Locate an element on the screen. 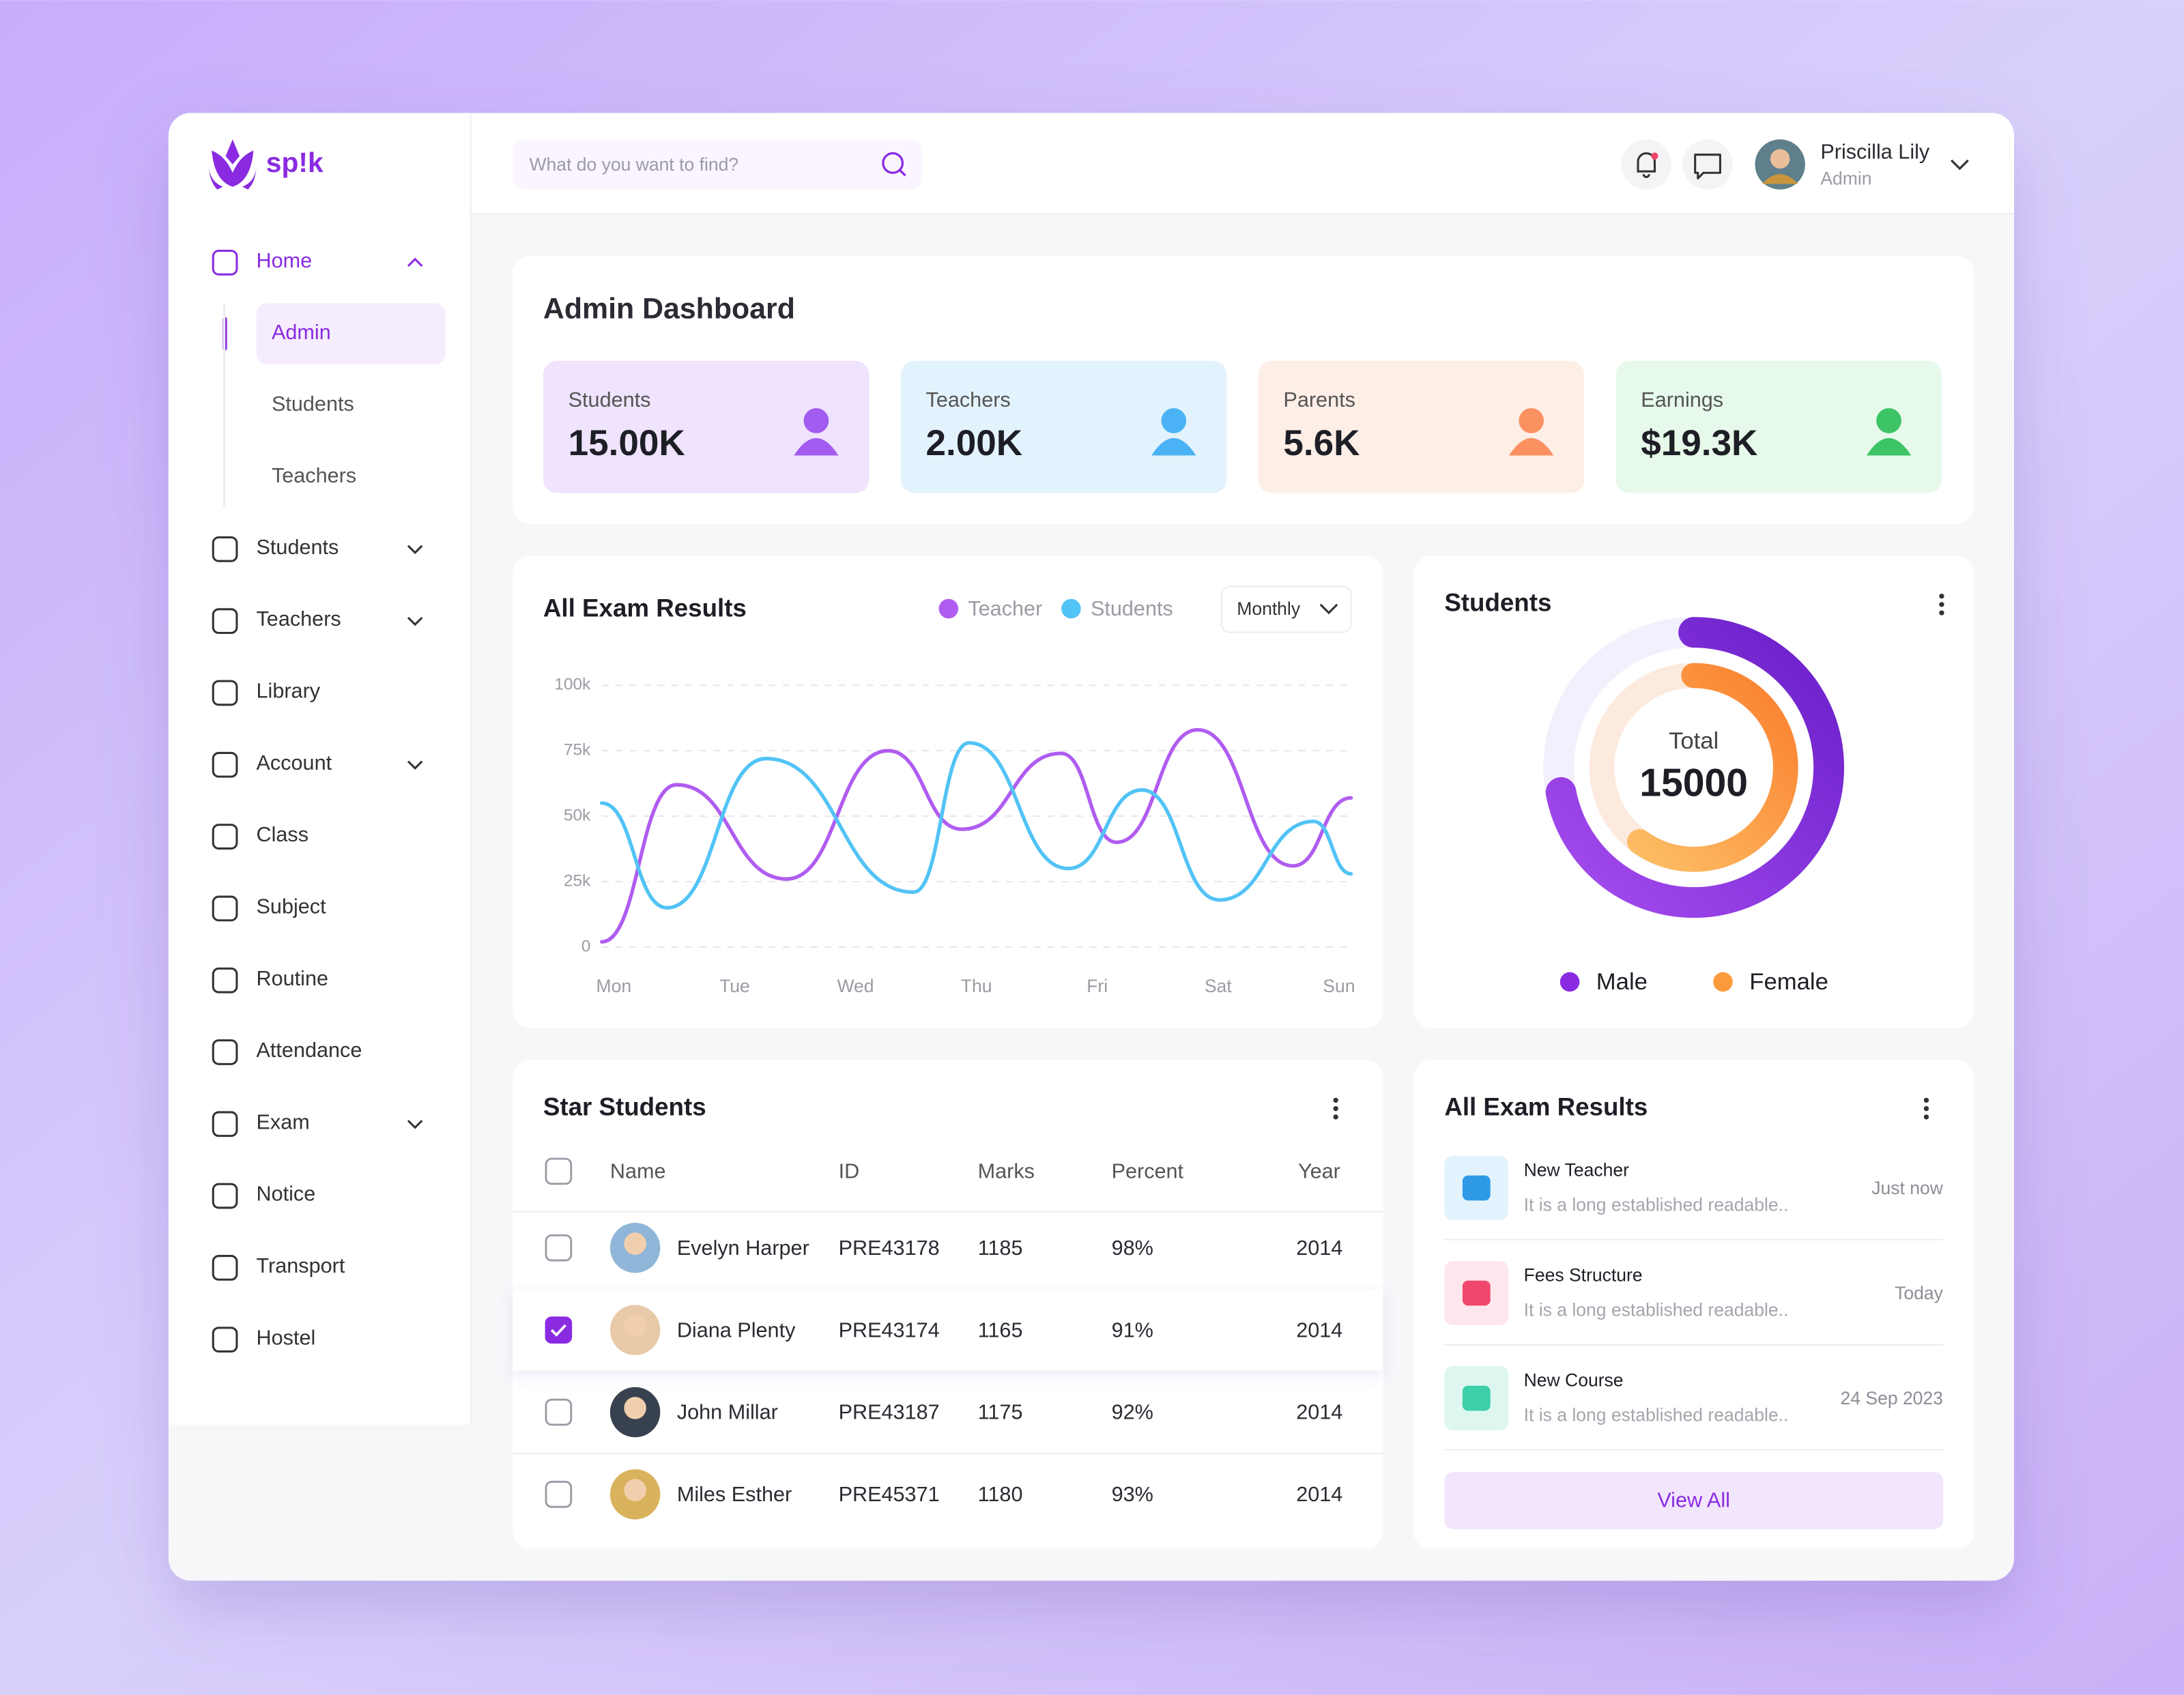 The width and height of the screenshot is (2184, 1695). nav-item: Hostel is located at coordinates (286, 1337).